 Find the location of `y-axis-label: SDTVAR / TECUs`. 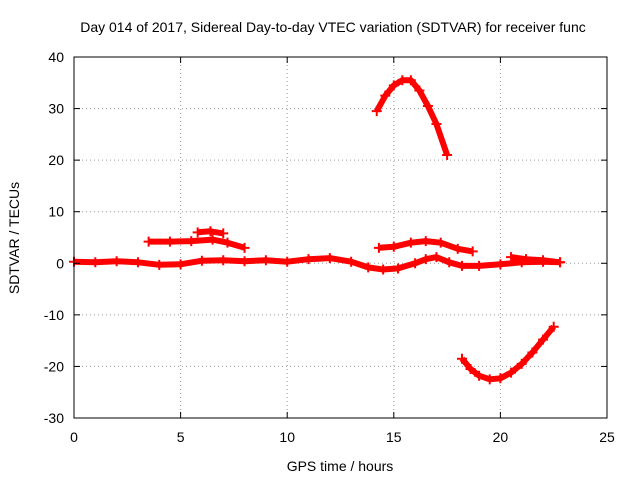

y-axis-label: SDTVAR / TECUs is located at coordinates (14, 238).